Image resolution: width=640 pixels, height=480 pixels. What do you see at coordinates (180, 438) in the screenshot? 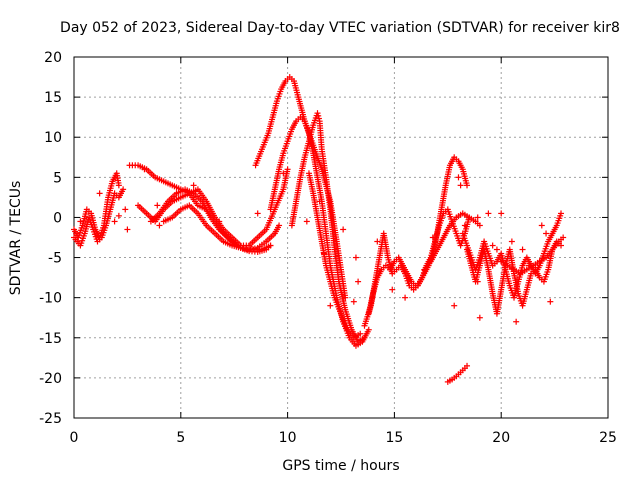
I see `x-tick-label: 5` at bounding box center [180, 438].